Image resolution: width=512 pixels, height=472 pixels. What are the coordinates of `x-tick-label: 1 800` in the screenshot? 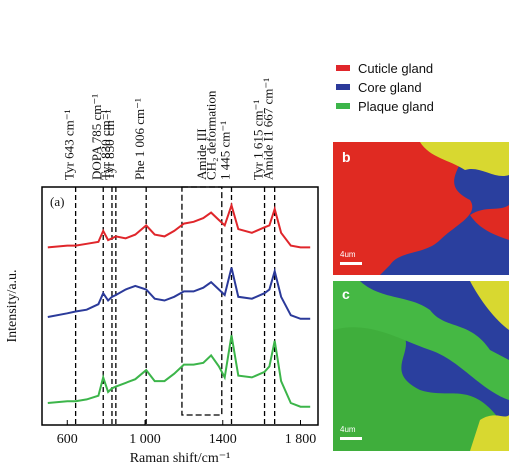 It's located at (301, 439).